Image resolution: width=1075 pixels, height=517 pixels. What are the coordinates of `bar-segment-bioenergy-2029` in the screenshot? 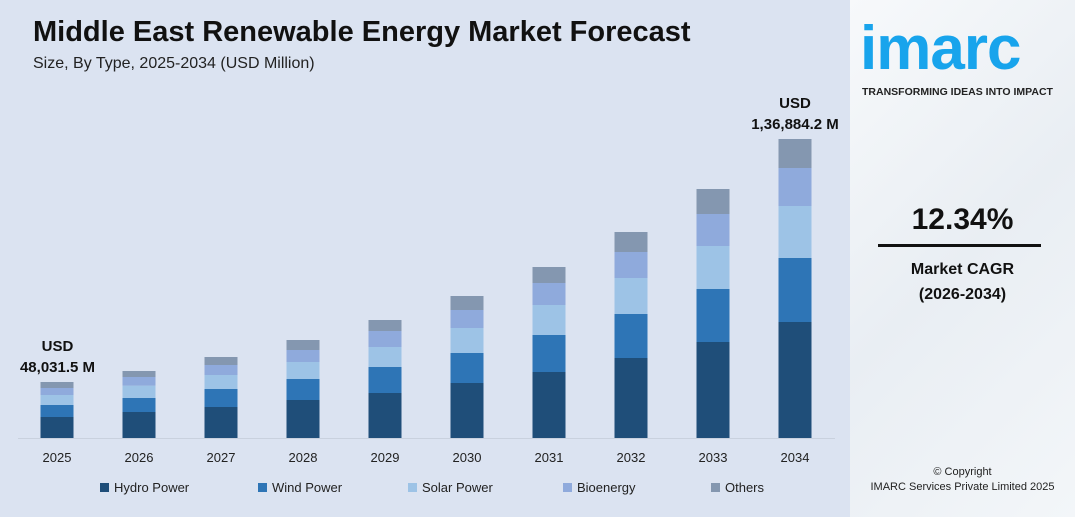 It's located at (385, 339).